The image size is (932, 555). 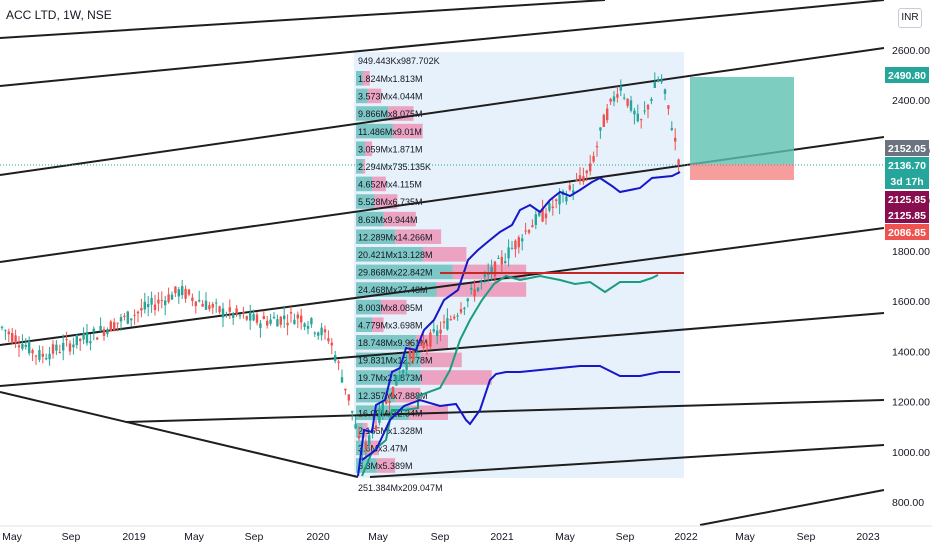 I want to click on volume-profile-row-label: 18.748Mx9.961M, so click(x=393, y=343).